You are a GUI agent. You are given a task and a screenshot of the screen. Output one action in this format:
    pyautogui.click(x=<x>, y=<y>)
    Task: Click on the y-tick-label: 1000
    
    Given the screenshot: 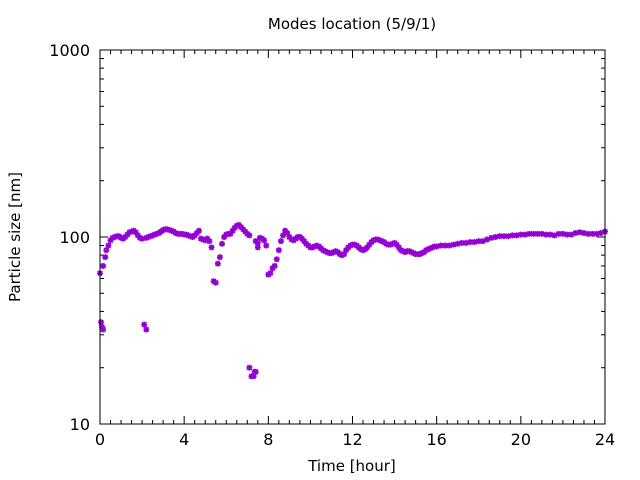 What is the action you would take?
    pyautogui.click(x=69, y=50)
    